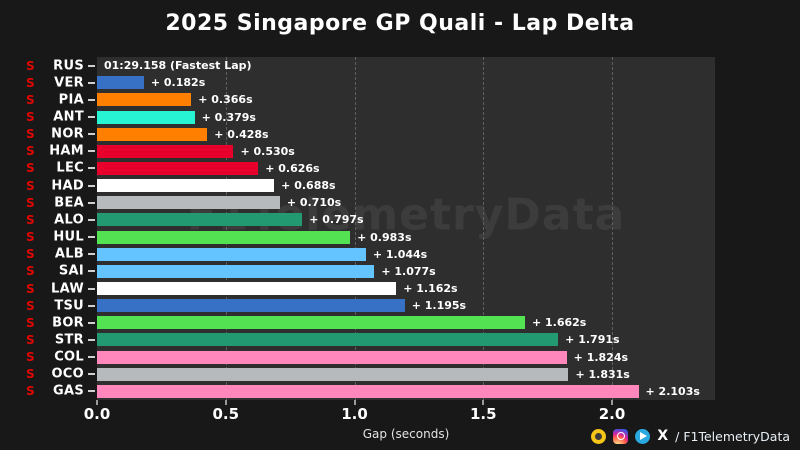 The width and height of the screenshot is (800, 450). I want to click on bar-str, so click(328, 340).